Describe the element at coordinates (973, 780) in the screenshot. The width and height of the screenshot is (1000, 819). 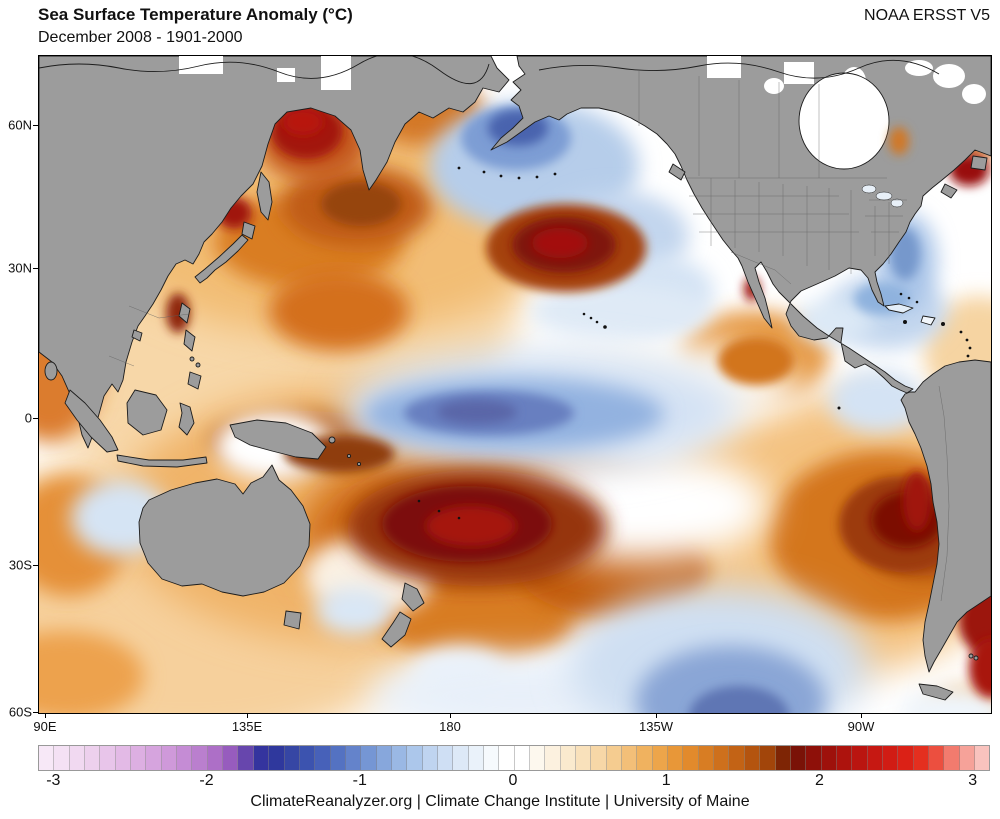
I see `colorbar-tick-label: 3` at that location.